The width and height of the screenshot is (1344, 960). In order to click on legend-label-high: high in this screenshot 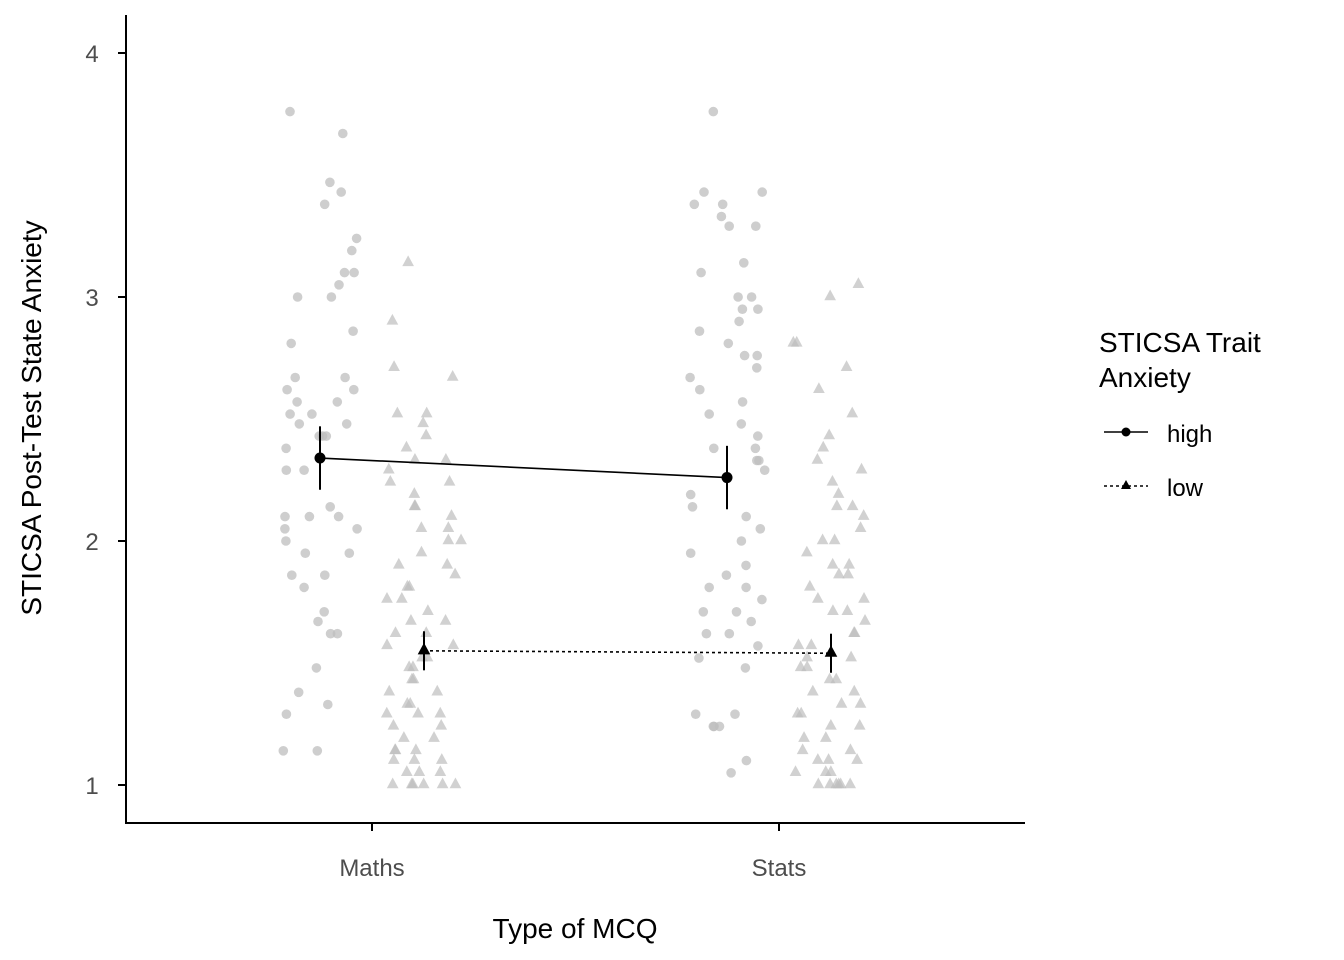, I will do `click(1189, 434)`.